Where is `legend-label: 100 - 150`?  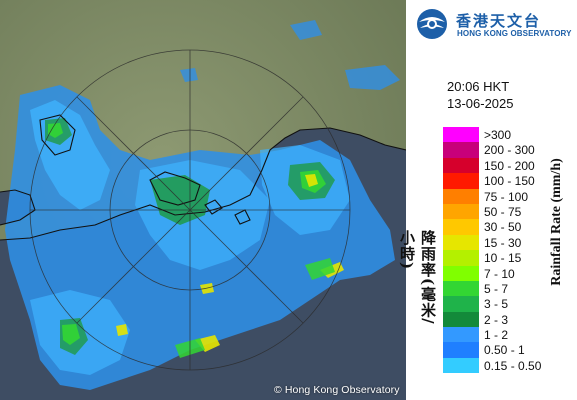
legend-label: 100 - 150 is located at coordinates (509, 181).